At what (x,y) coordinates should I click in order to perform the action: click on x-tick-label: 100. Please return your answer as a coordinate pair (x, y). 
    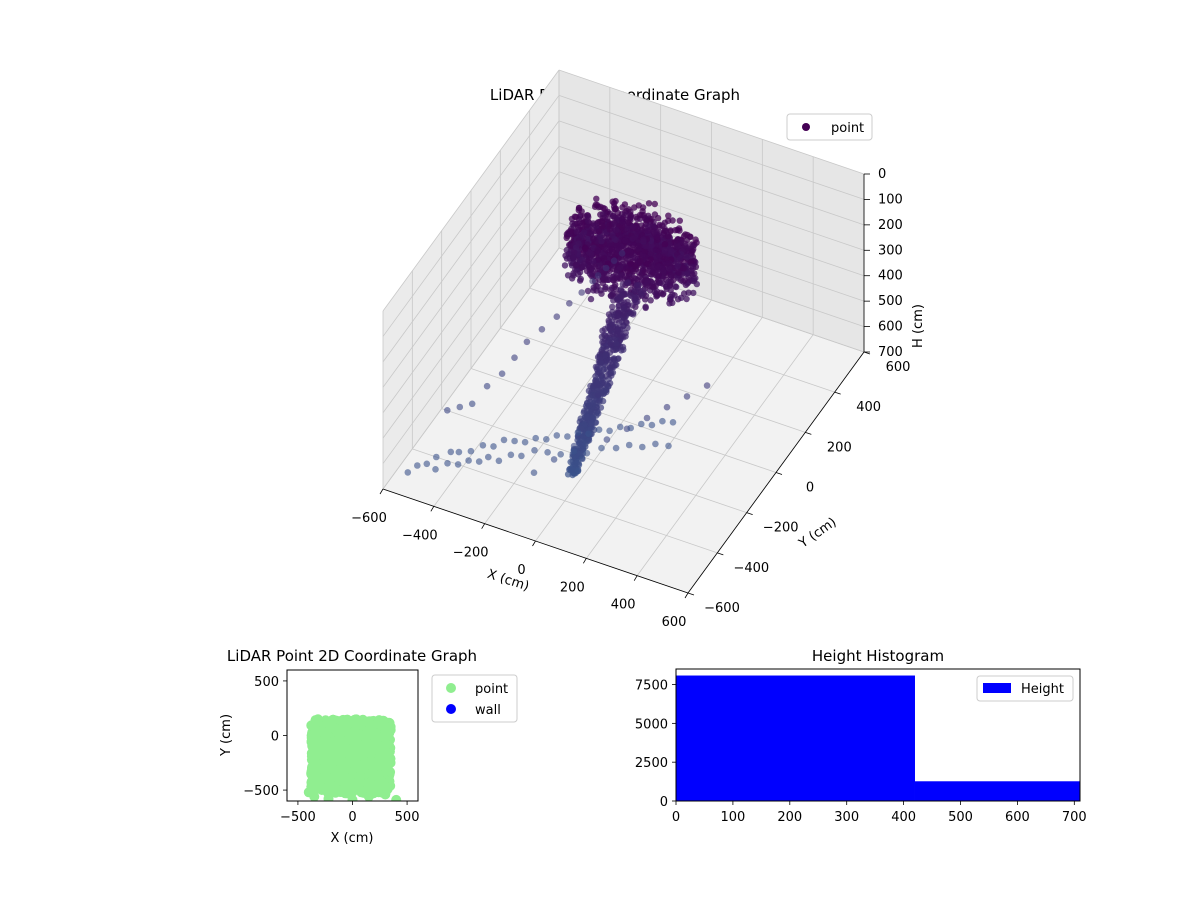
    Looking at the image, I should click on (732, 817).